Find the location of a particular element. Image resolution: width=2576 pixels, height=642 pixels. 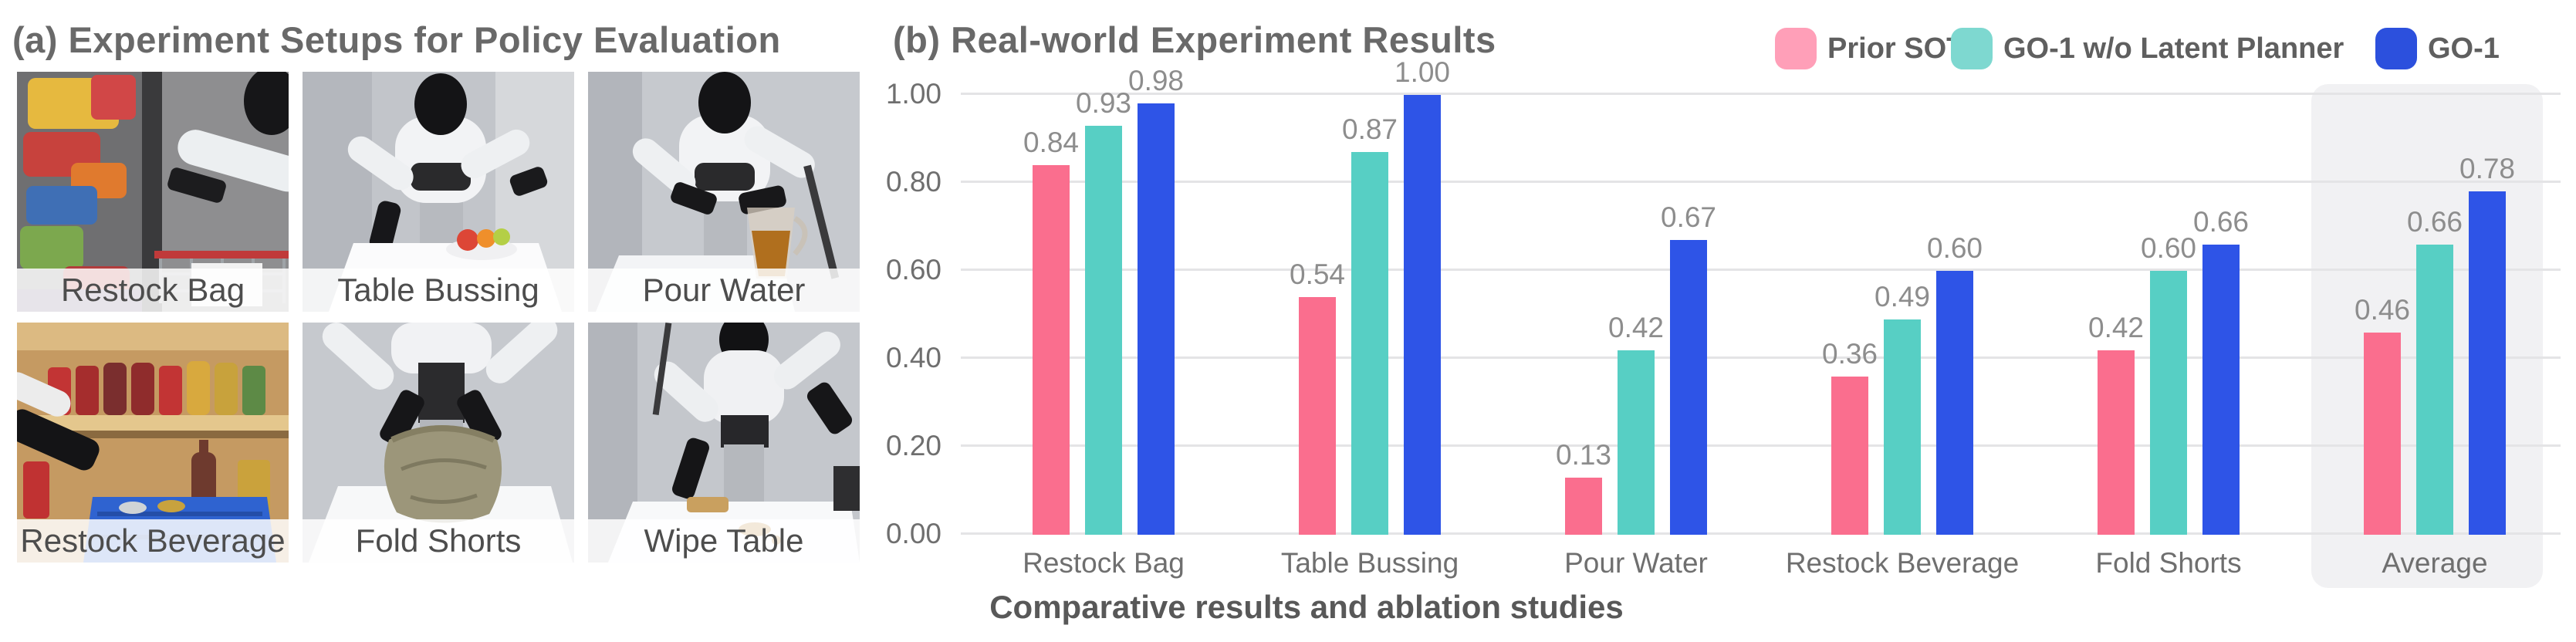

y-tick-label-1.00: 1.00 is located at coordinates (913, 94).